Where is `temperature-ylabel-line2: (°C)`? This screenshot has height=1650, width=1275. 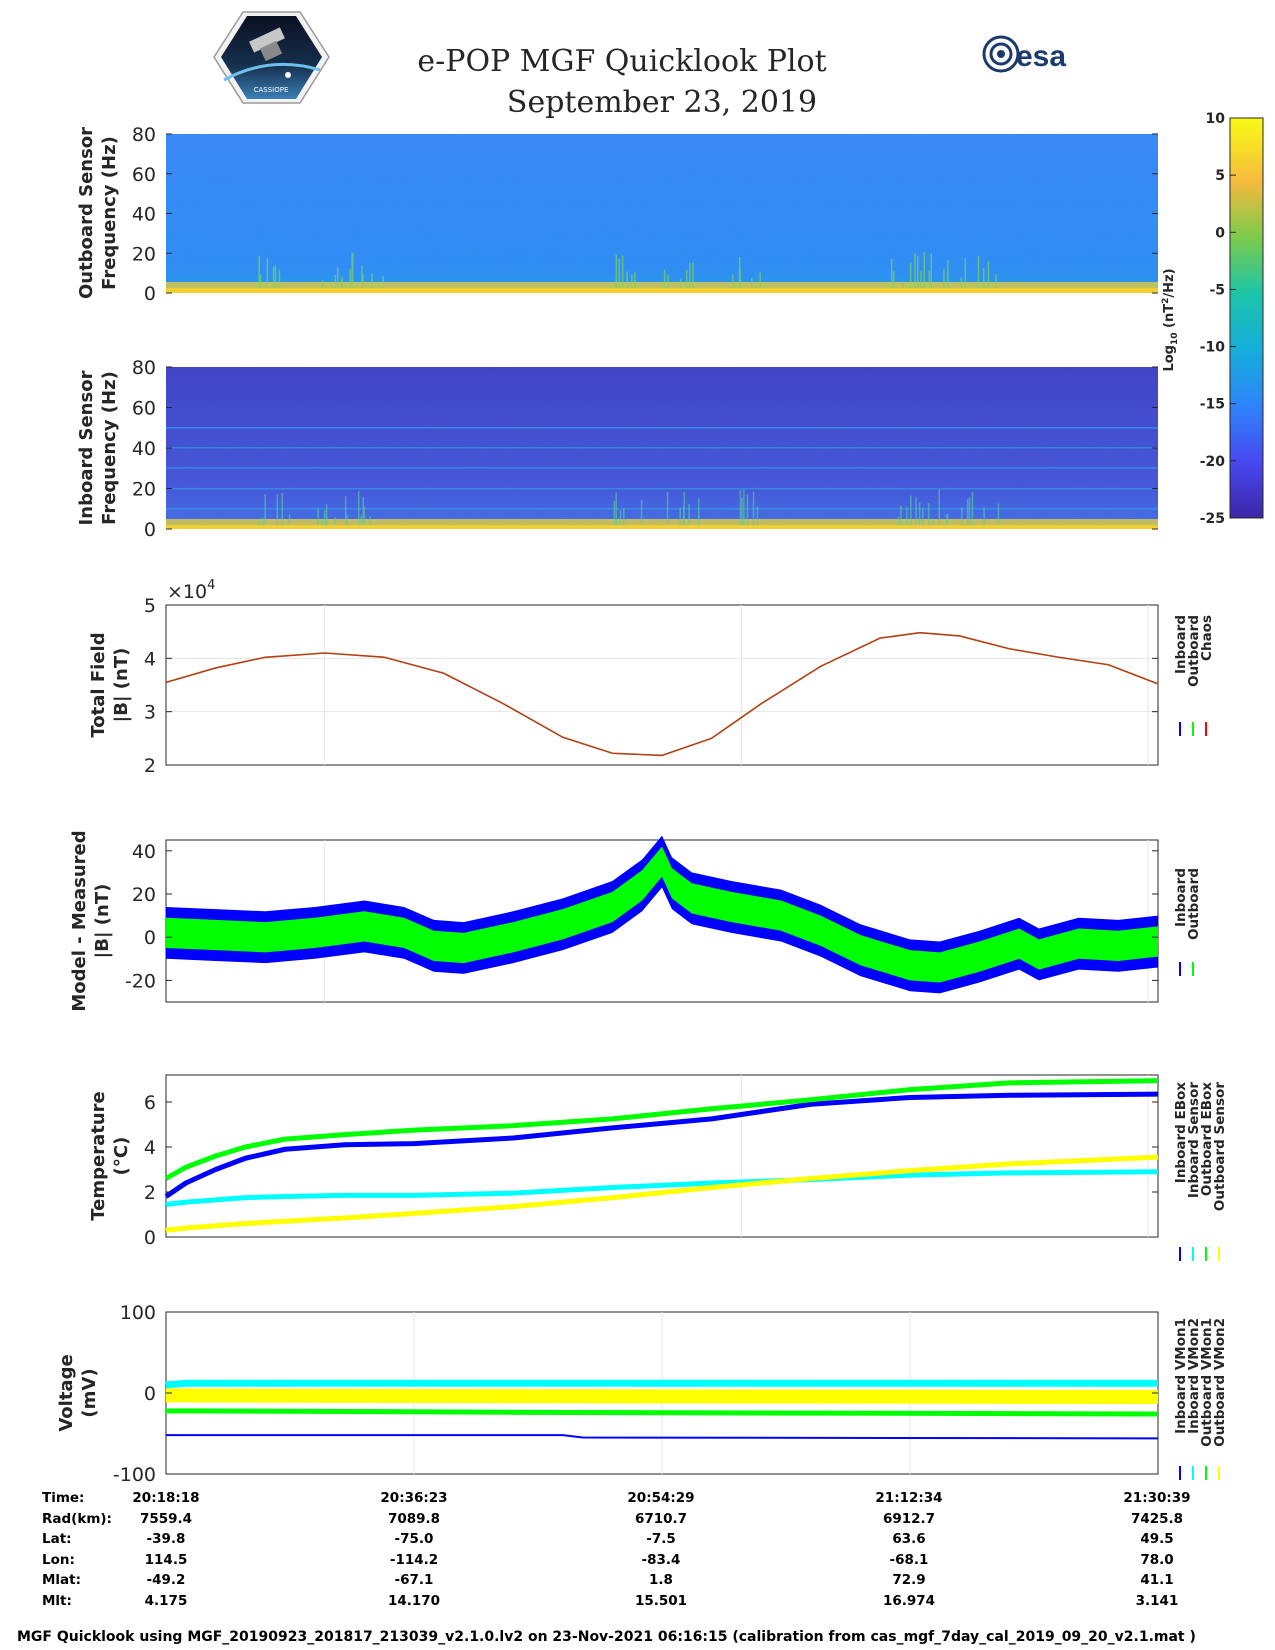
temperature-ylabel-line2: (°C) is located at coordinates (121, 1156).